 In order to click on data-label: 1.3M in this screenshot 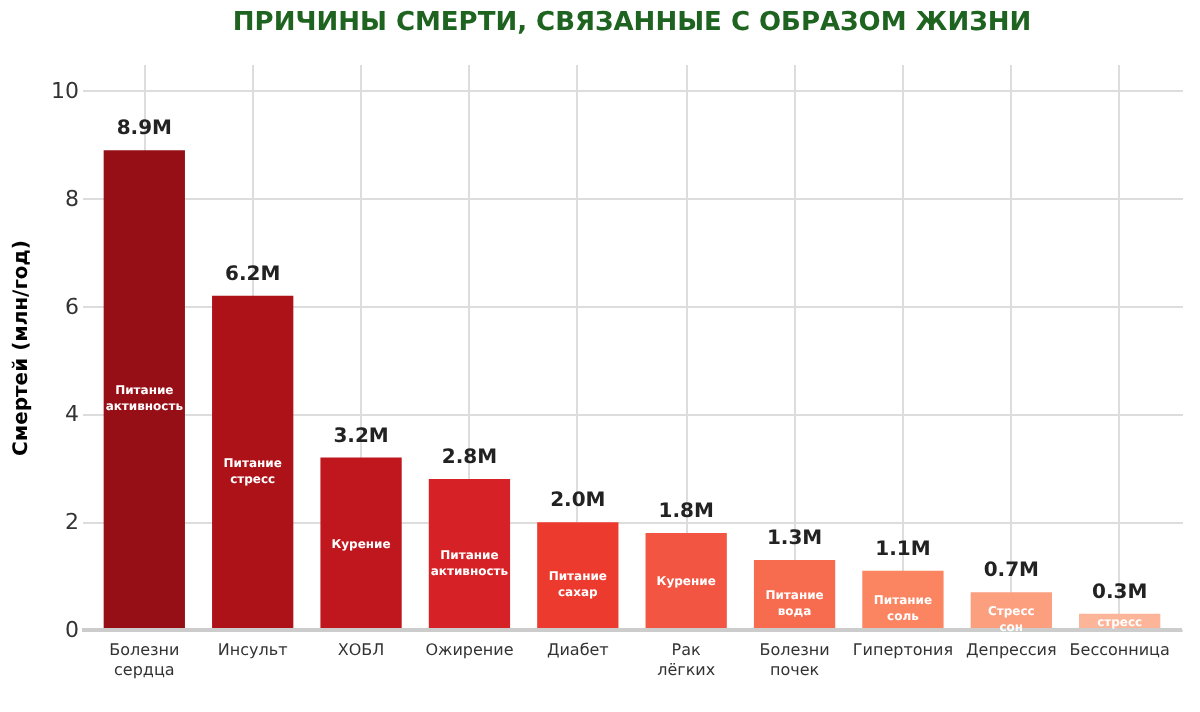, I will do `click(794, 538)`.